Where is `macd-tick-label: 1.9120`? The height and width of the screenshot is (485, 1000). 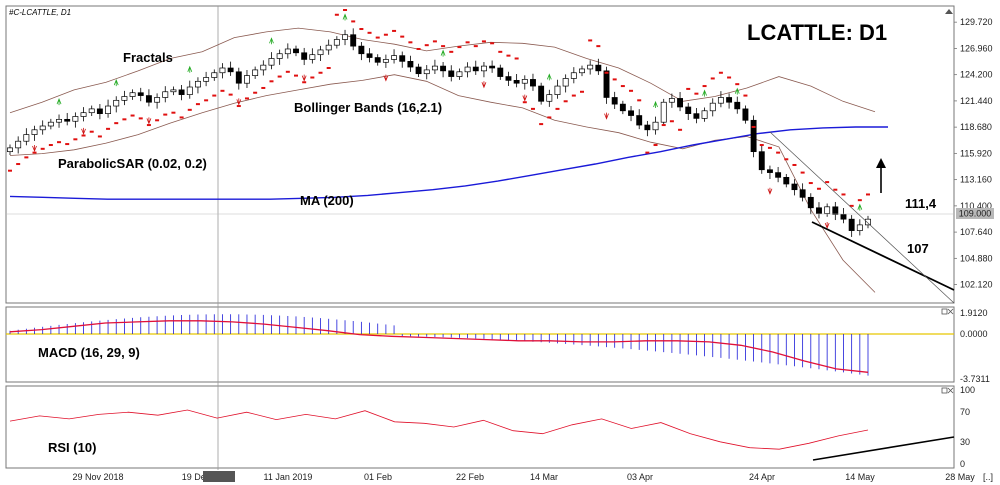 macd-tick-label: 1.9120 is located at coordinates (974, 313).